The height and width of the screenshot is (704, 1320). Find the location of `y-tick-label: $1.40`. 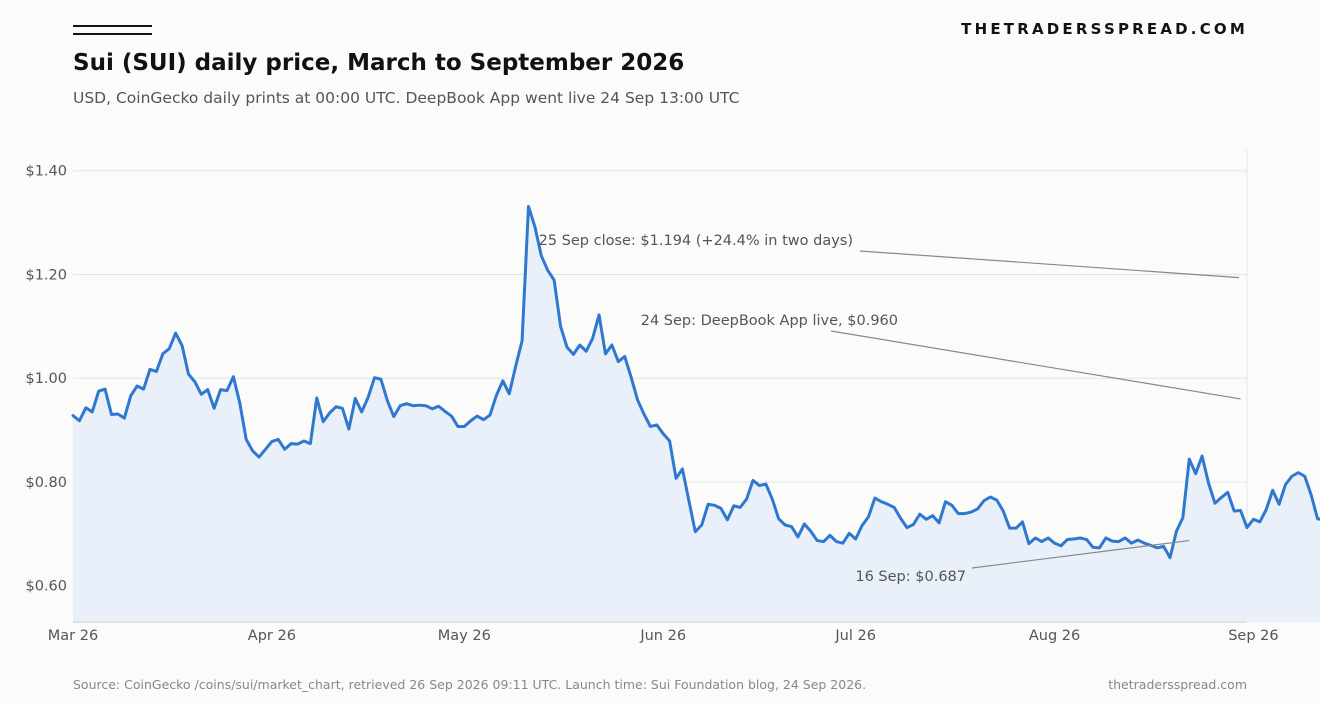

y-tick-label: $1.40 is located at coordinates (46, 172).